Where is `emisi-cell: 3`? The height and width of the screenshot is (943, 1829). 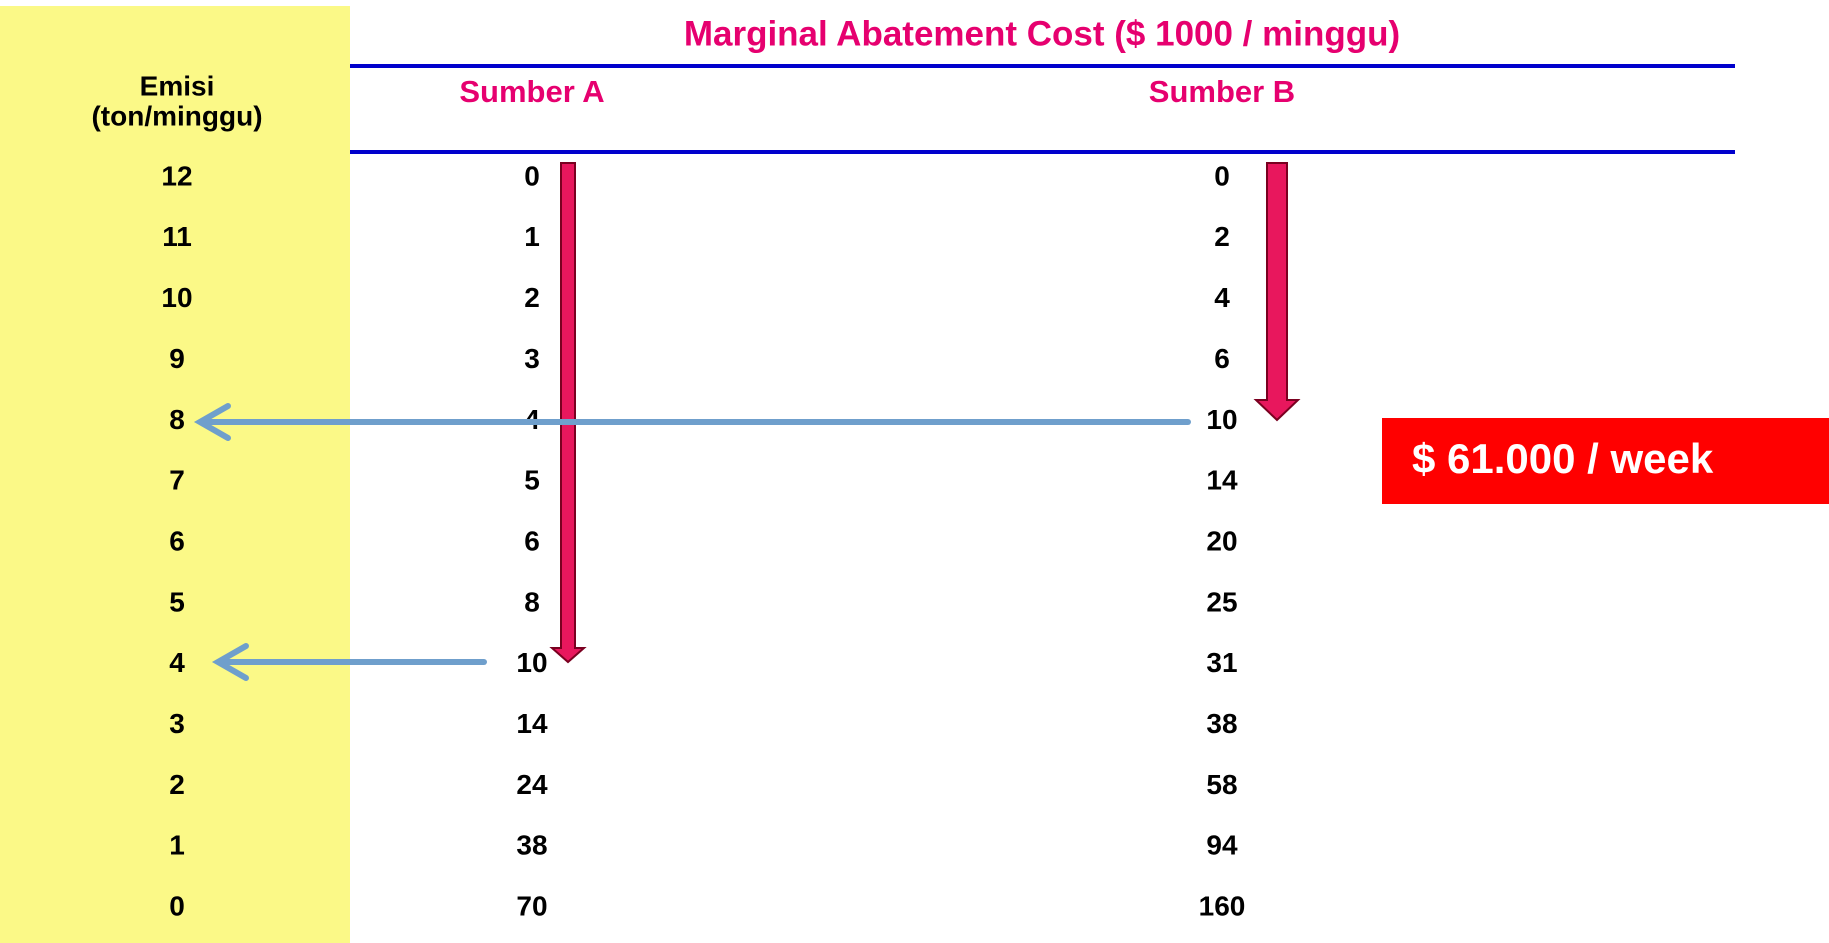 emisi-cell: 3 is located at coordinates (177, 723).